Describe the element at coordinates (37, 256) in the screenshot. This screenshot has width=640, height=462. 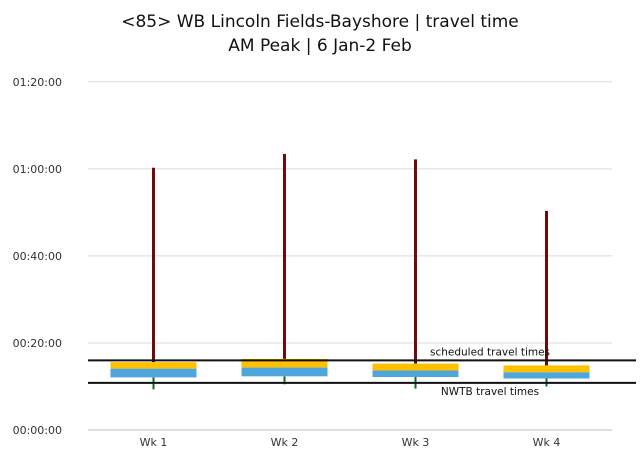
I see `y-tick-label: 00:40:00` at that location.